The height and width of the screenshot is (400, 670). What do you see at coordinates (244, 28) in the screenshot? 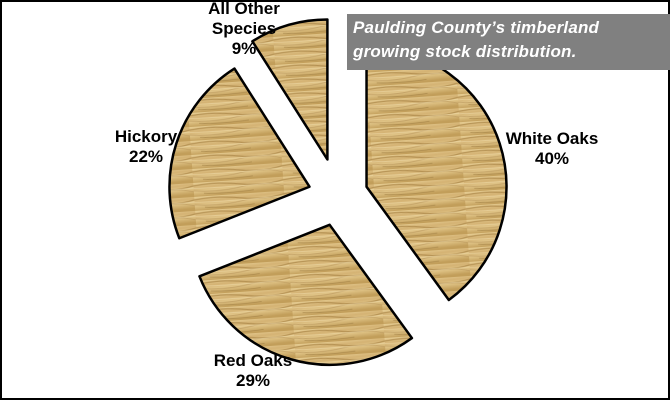
I see `slice-category-label: Species` at bounding box center [244, 28].